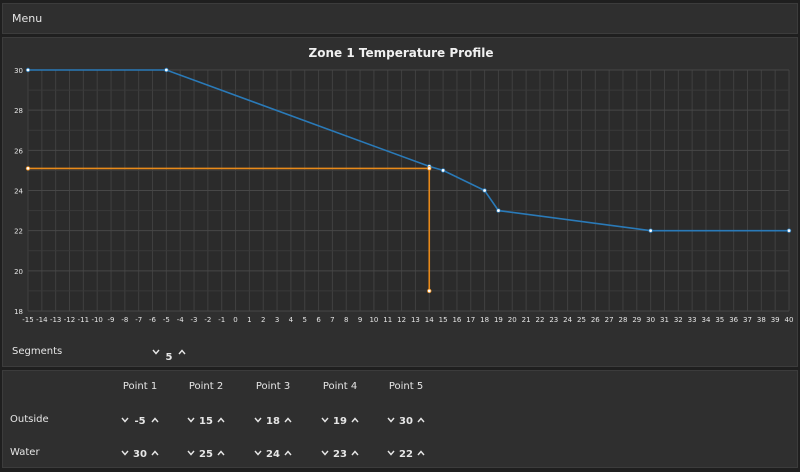  I want to click on outside-point-3-stepper: 18, so click(273, 421).